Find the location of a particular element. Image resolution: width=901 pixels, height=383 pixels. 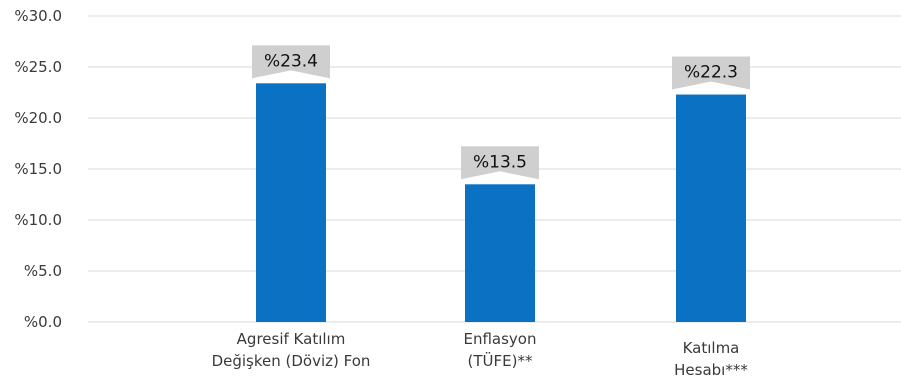

y-tick-label: %15.0 is located at coordinates (38, 169).